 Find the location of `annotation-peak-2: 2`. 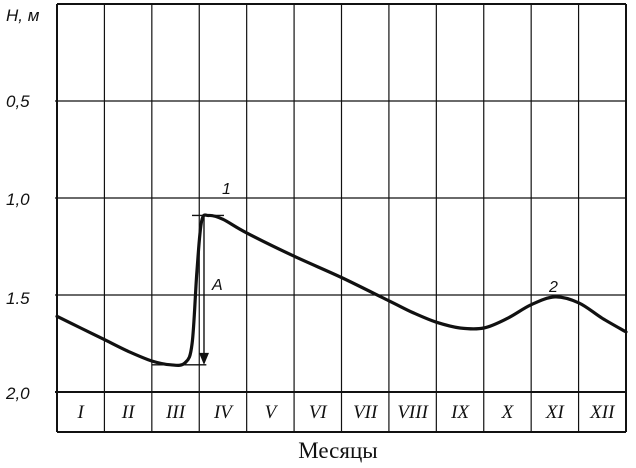

annotation-peak-2: 2 is located at coordinates (553, 287).